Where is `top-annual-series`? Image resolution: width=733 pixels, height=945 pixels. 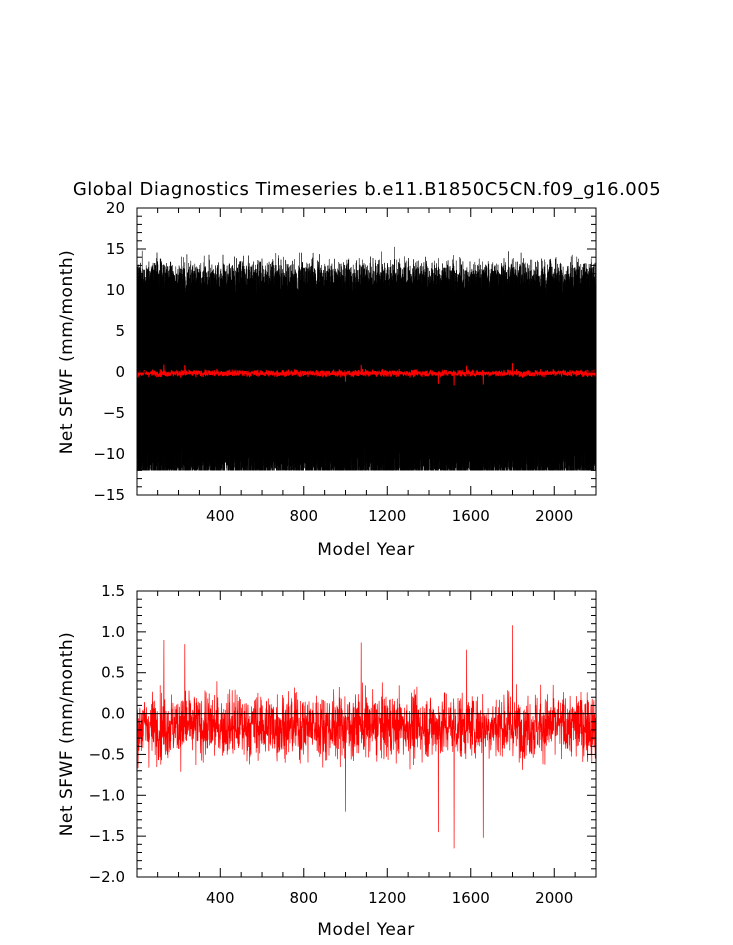
top-annual-series is located at coordinates (366, 374).